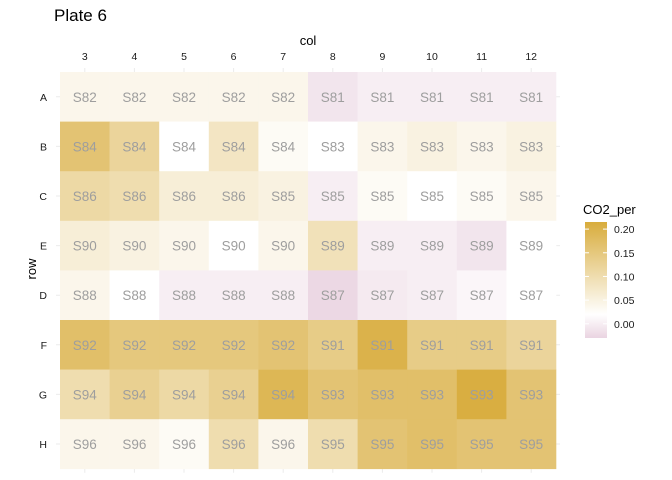 The image size is (672, 480). What do you see at coordinates (184, 57) in the screenshot?
I see `x-tick-label: 5` at bounding box center [184, 57].